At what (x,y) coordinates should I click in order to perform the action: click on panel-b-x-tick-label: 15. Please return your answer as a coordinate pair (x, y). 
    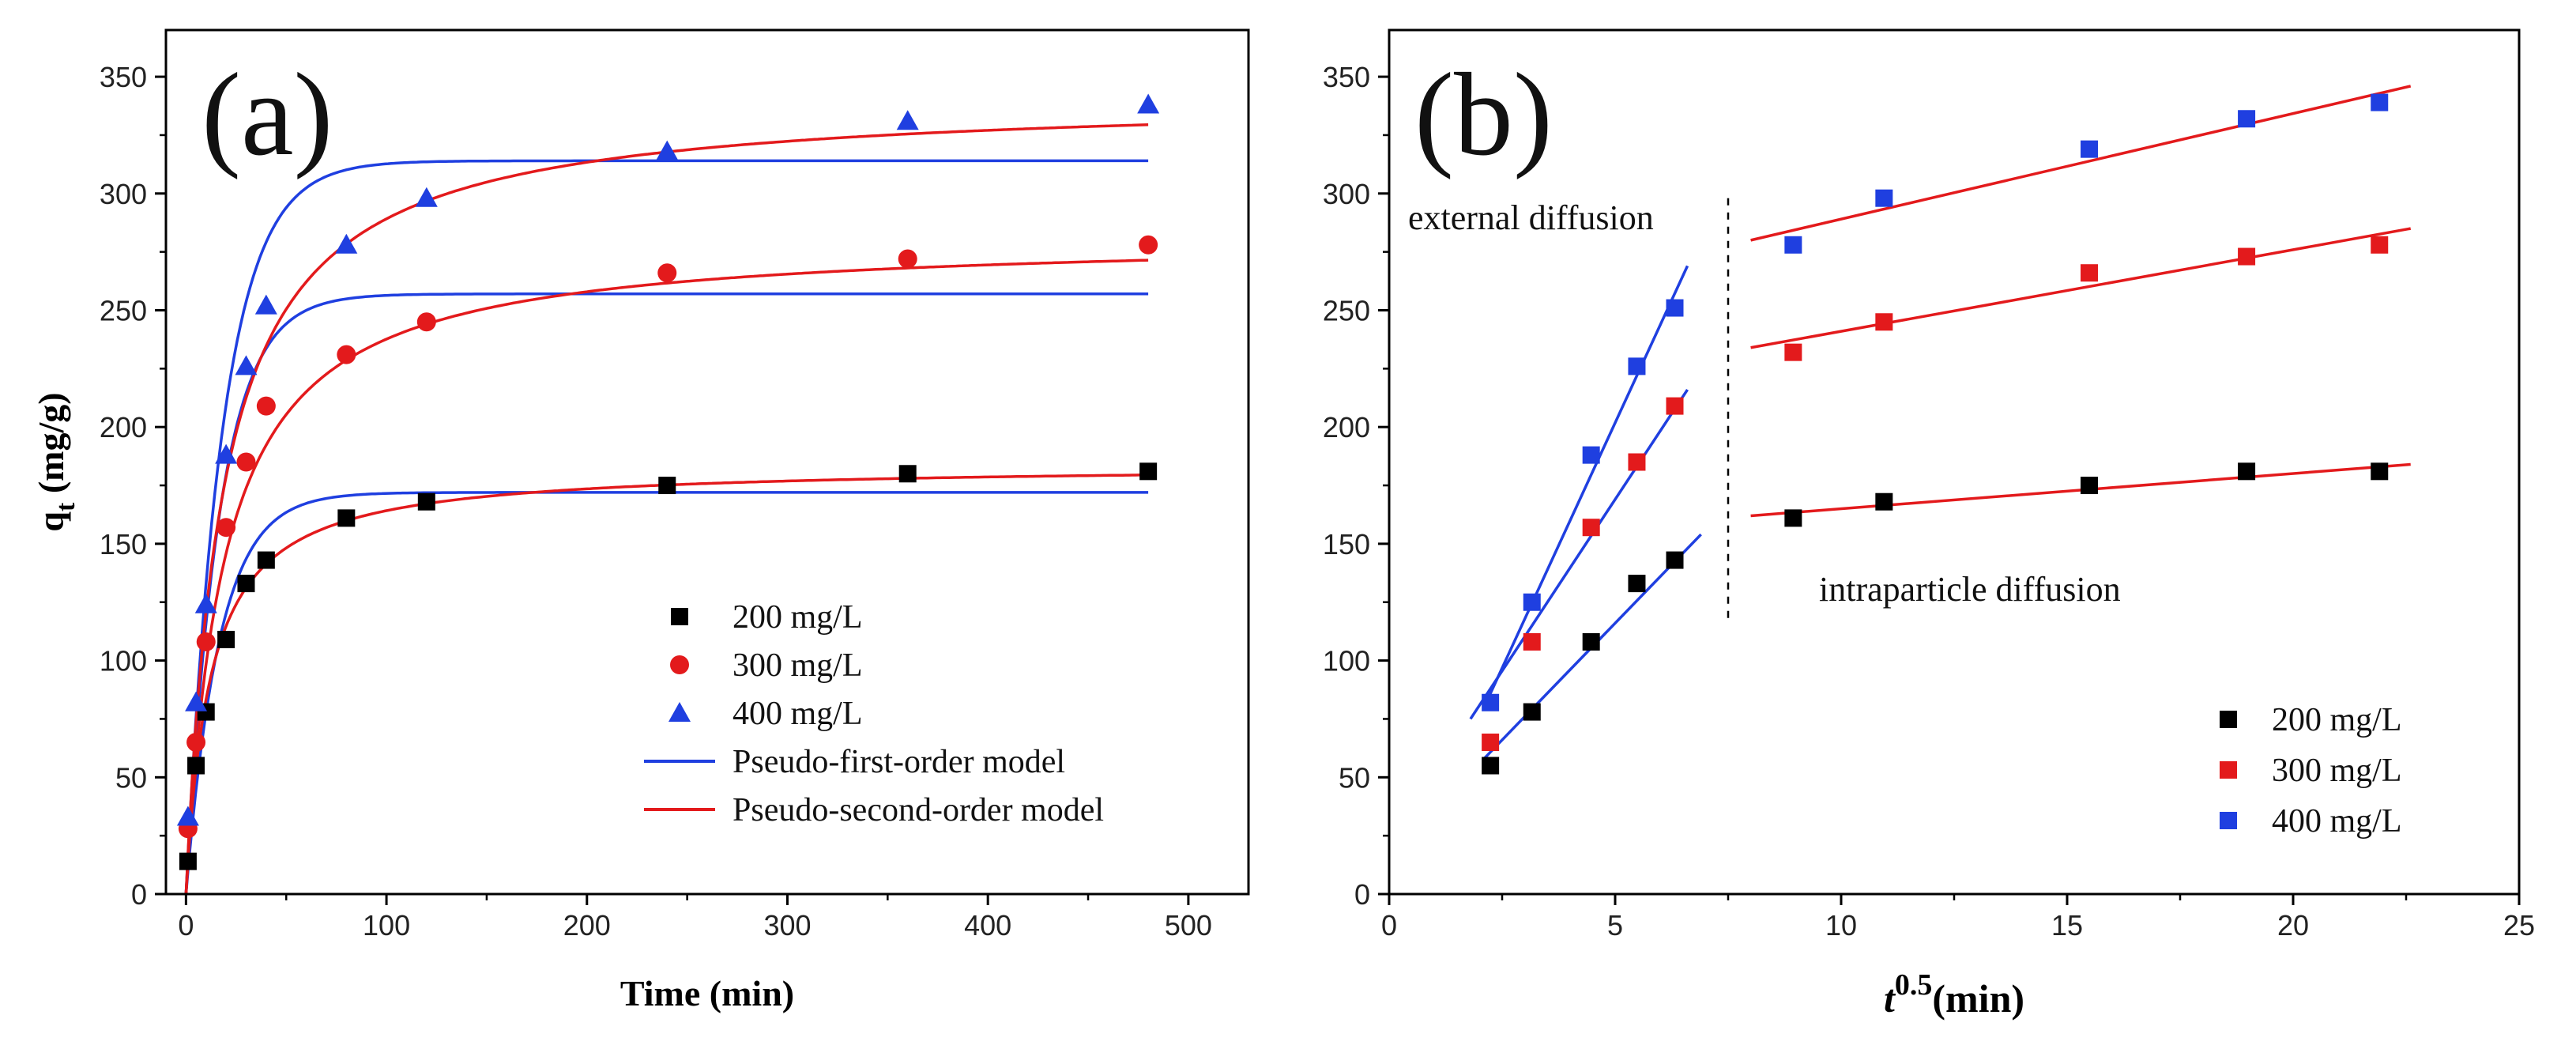
    Looking at the image, I should click on (2067, 925).